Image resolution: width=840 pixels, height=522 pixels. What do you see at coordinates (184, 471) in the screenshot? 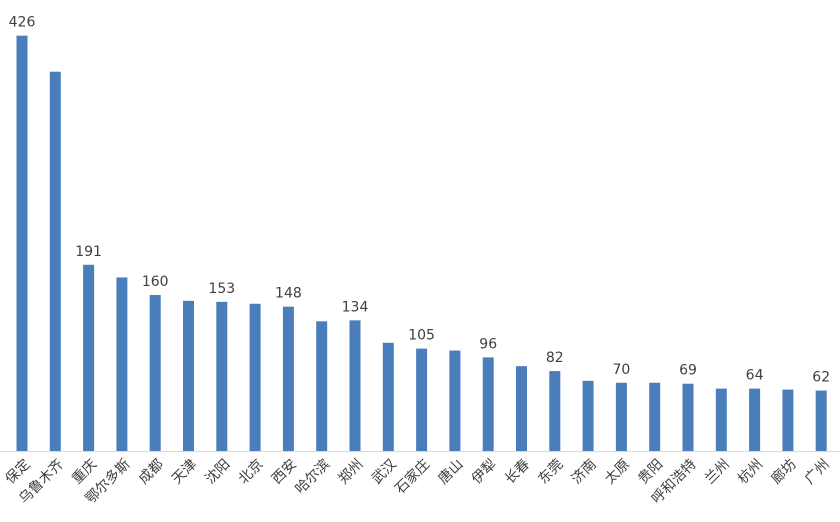
I see `x-tick-label: 天津` at bounding box center [184, 471].